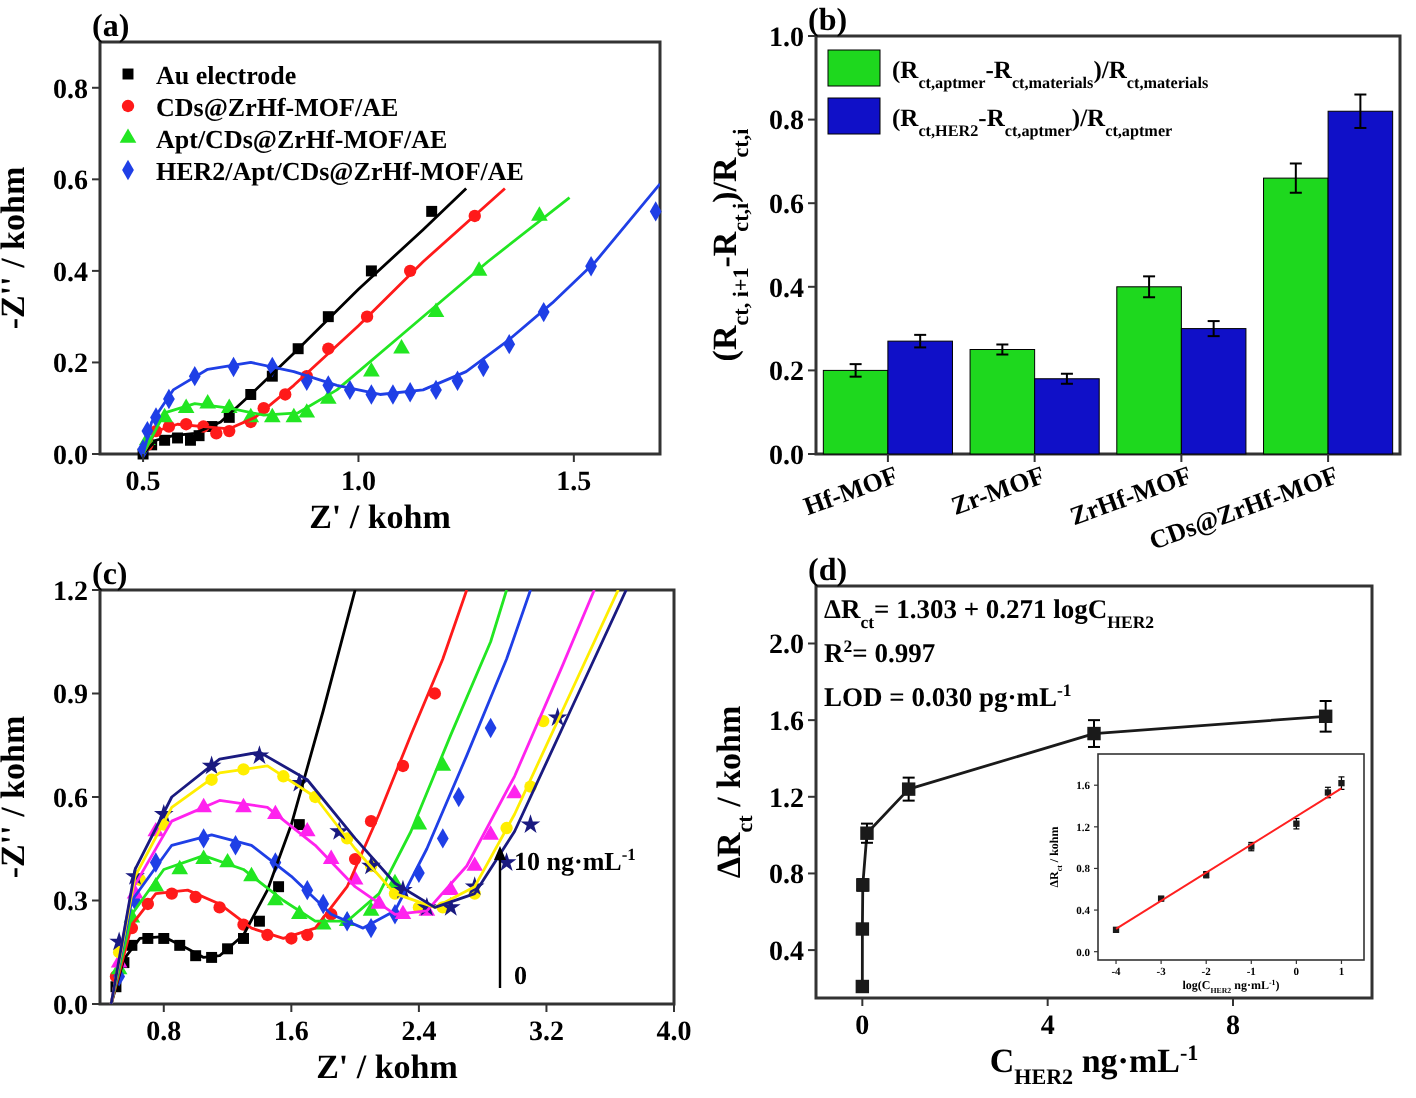 Image resolution: width=1416 pixels, height=1098 pixels. What do you see at coordinates (1233, 1027) in the screenshot?
I see `x-tick-label: 8` at bounding box center [1233, 1027].